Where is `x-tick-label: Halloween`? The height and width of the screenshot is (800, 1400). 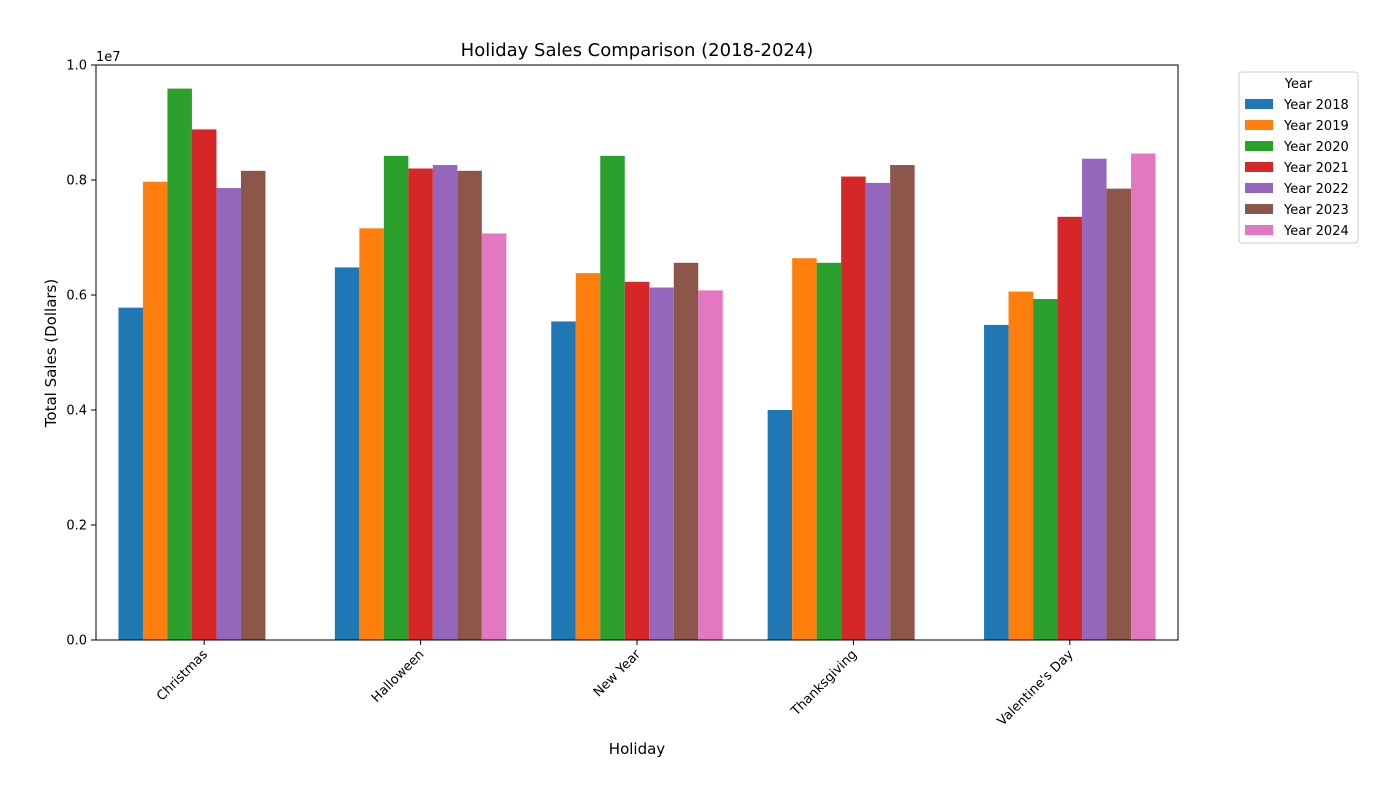 x-tick-label: Halloween is located at coordinates (398, 676).